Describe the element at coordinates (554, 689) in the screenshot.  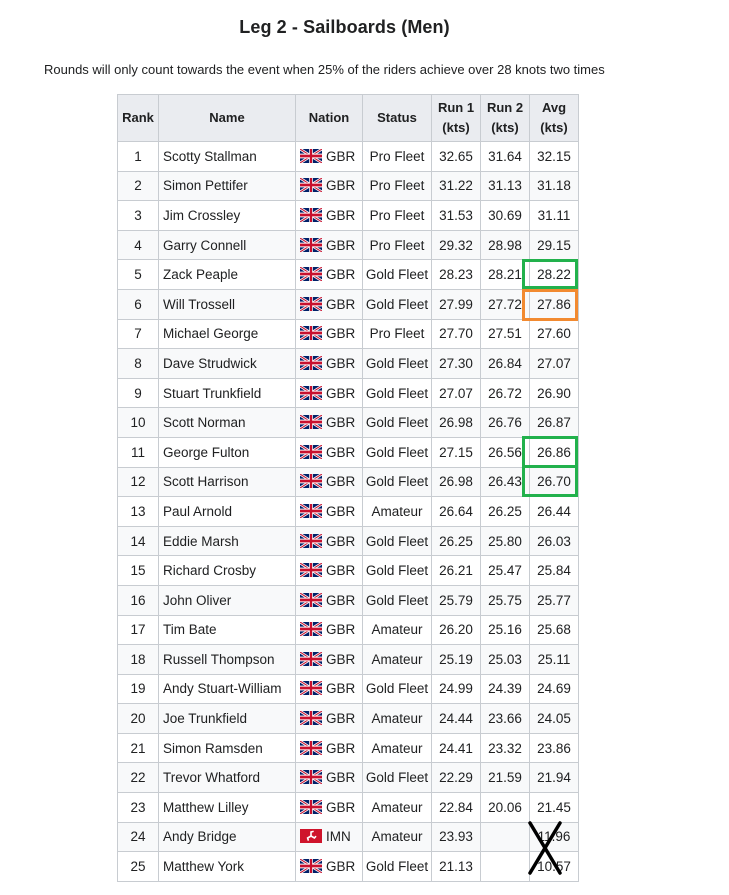
I see `avg-cell: 24.69` at that location.